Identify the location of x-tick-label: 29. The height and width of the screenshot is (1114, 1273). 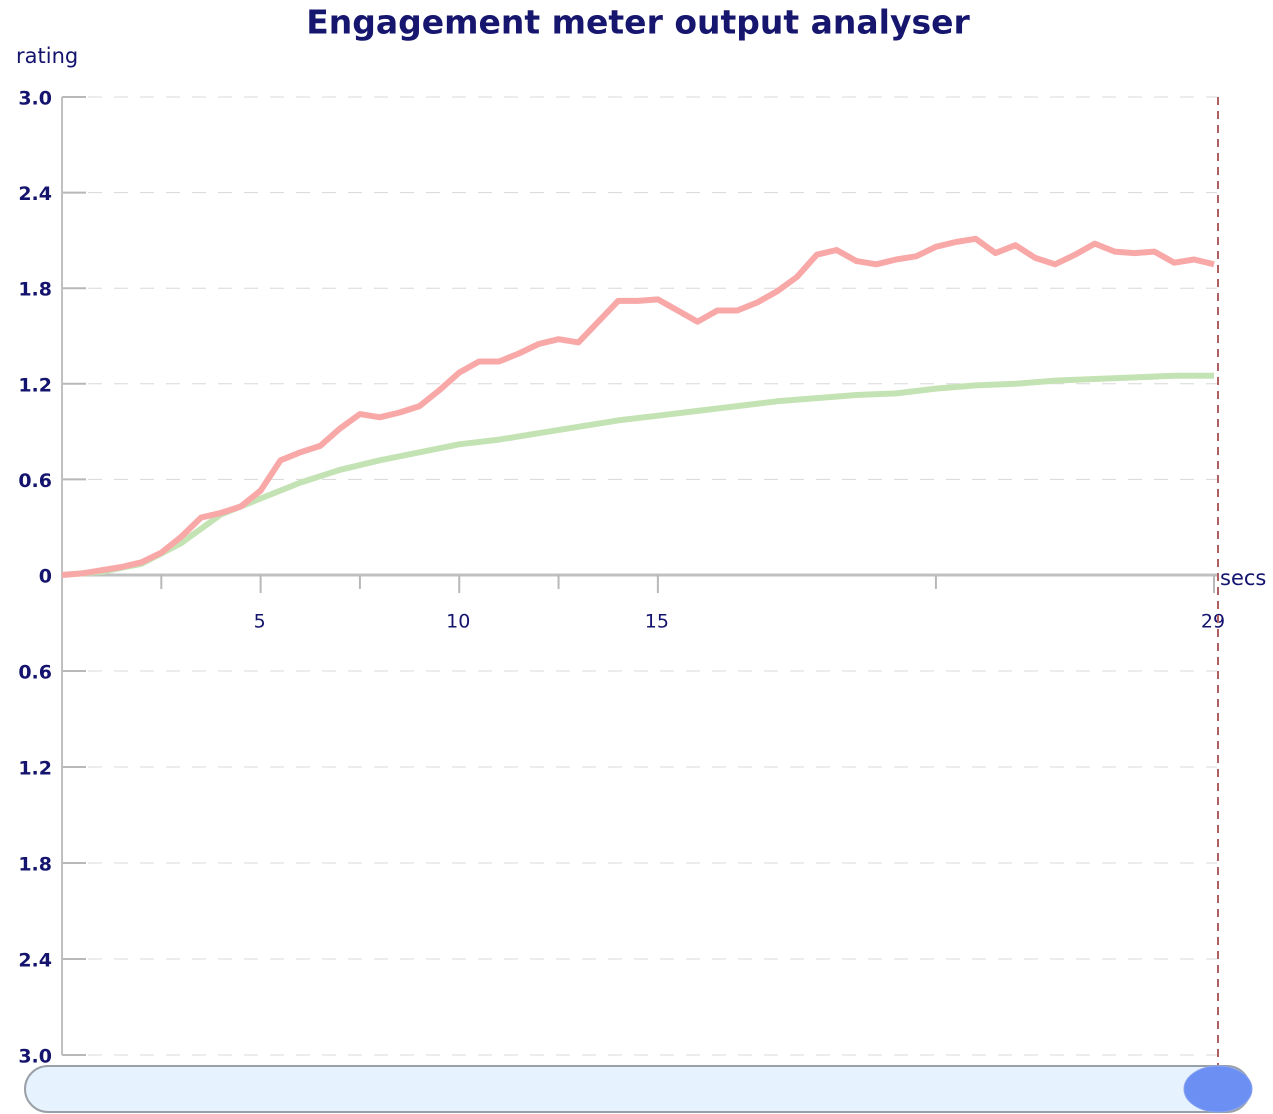
(1213, 622).